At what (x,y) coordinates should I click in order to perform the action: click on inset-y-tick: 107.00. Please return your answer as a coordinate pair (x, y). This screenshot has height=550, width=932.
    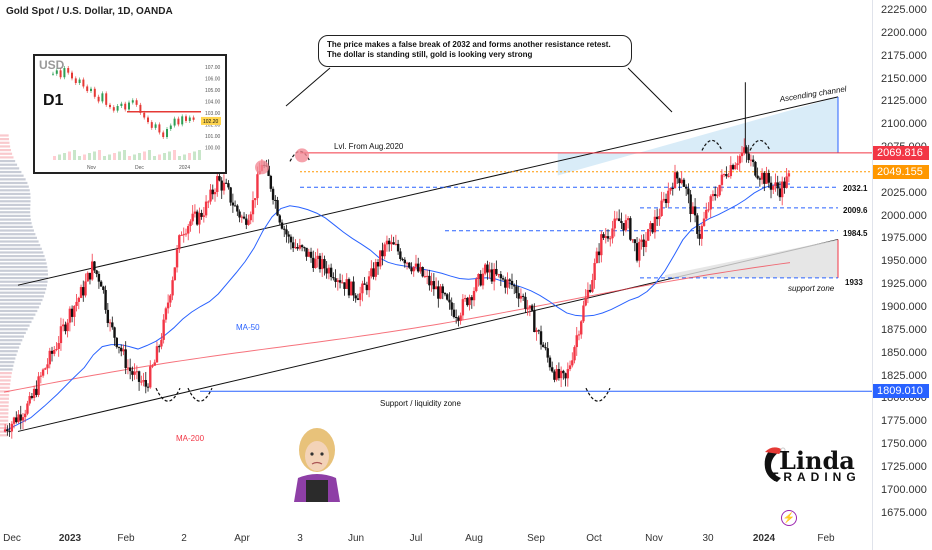
    Looking at the image, I should click on (213, 68).